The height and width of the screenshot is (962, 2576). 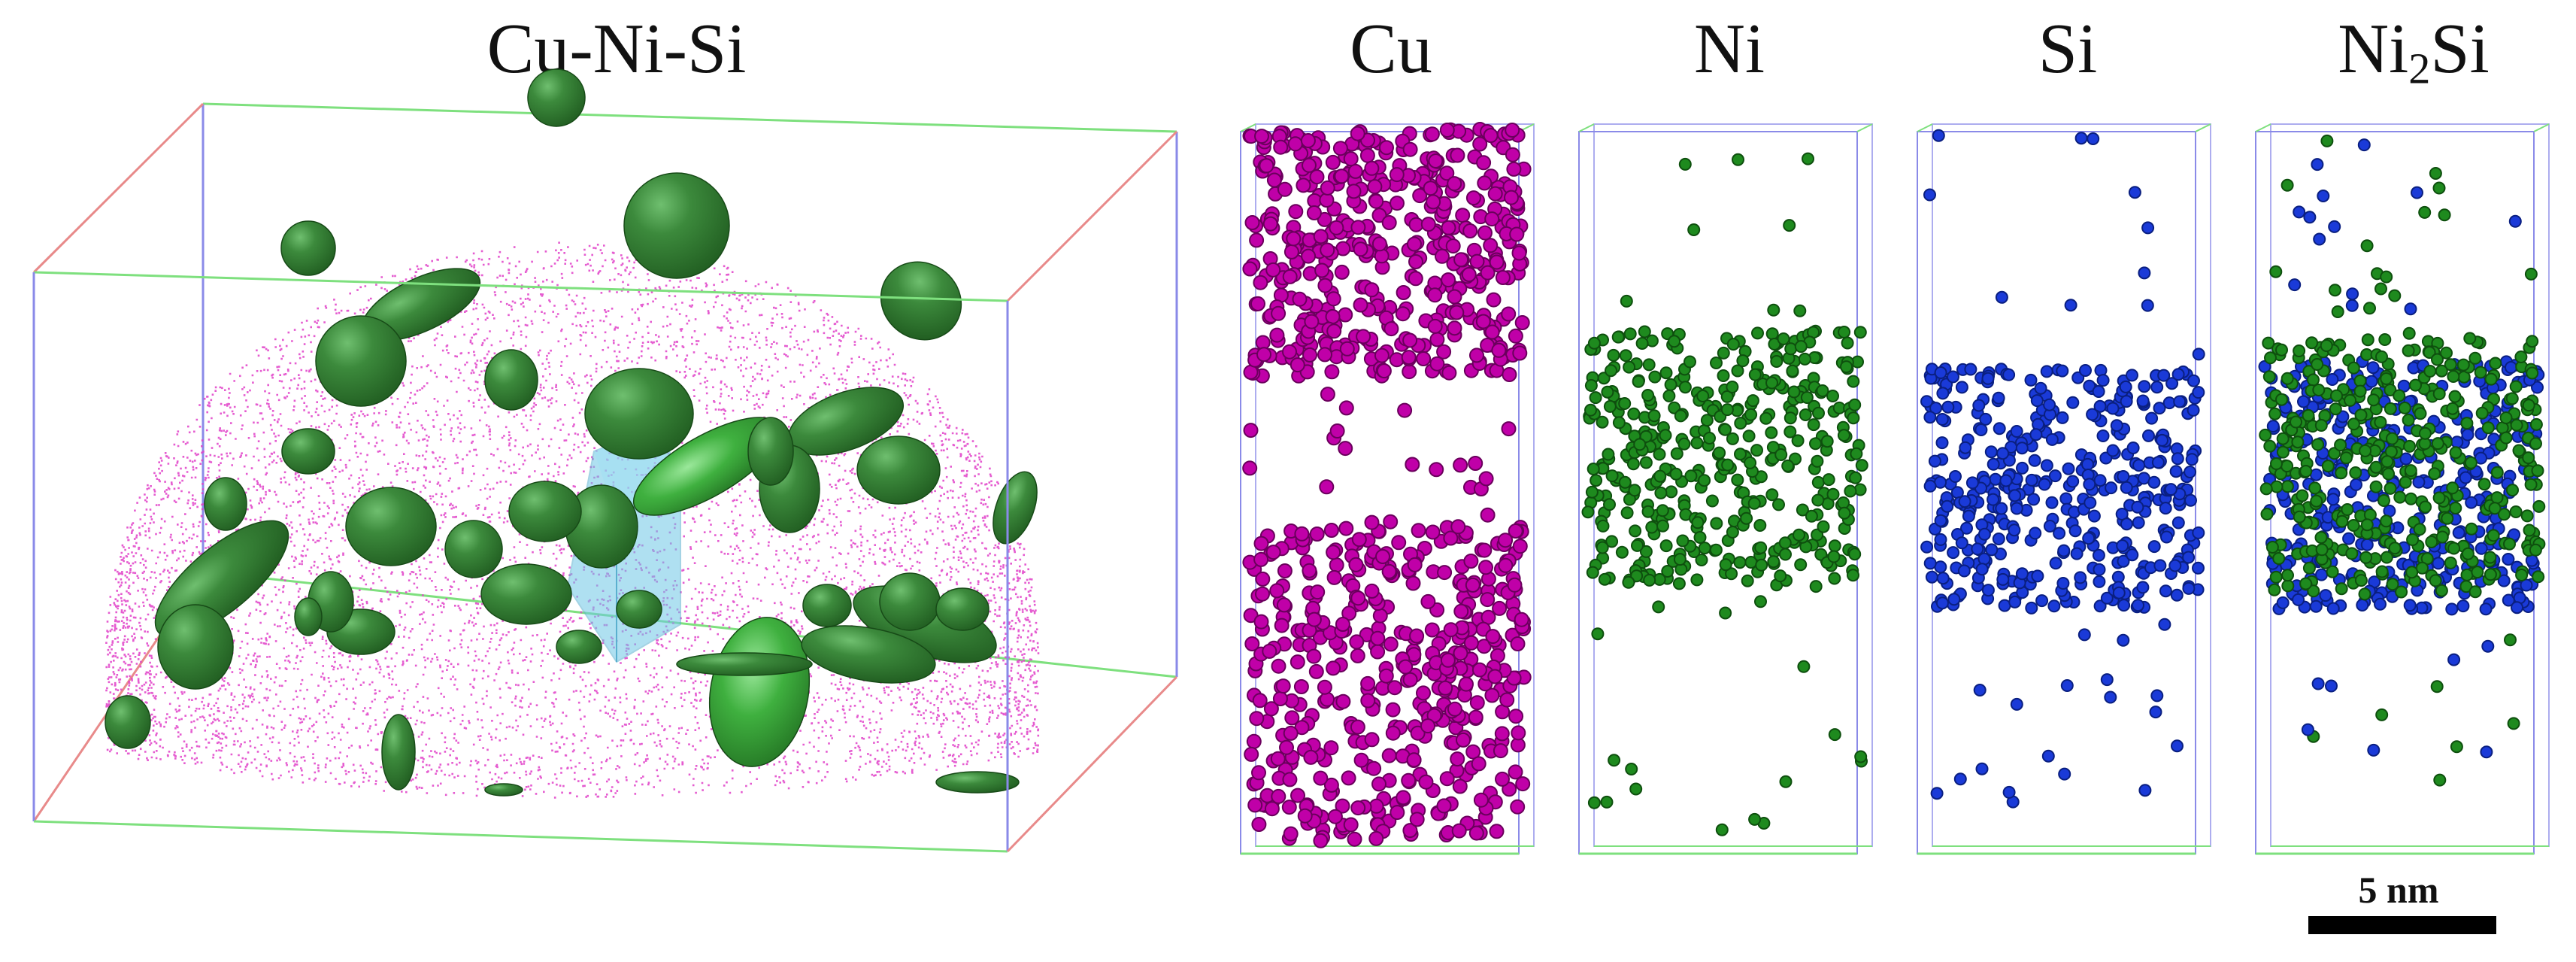 What do you see at coordinates (2402, 925) in the screenshot?
I see `scale-bar` at bounding box center [2402, 925].